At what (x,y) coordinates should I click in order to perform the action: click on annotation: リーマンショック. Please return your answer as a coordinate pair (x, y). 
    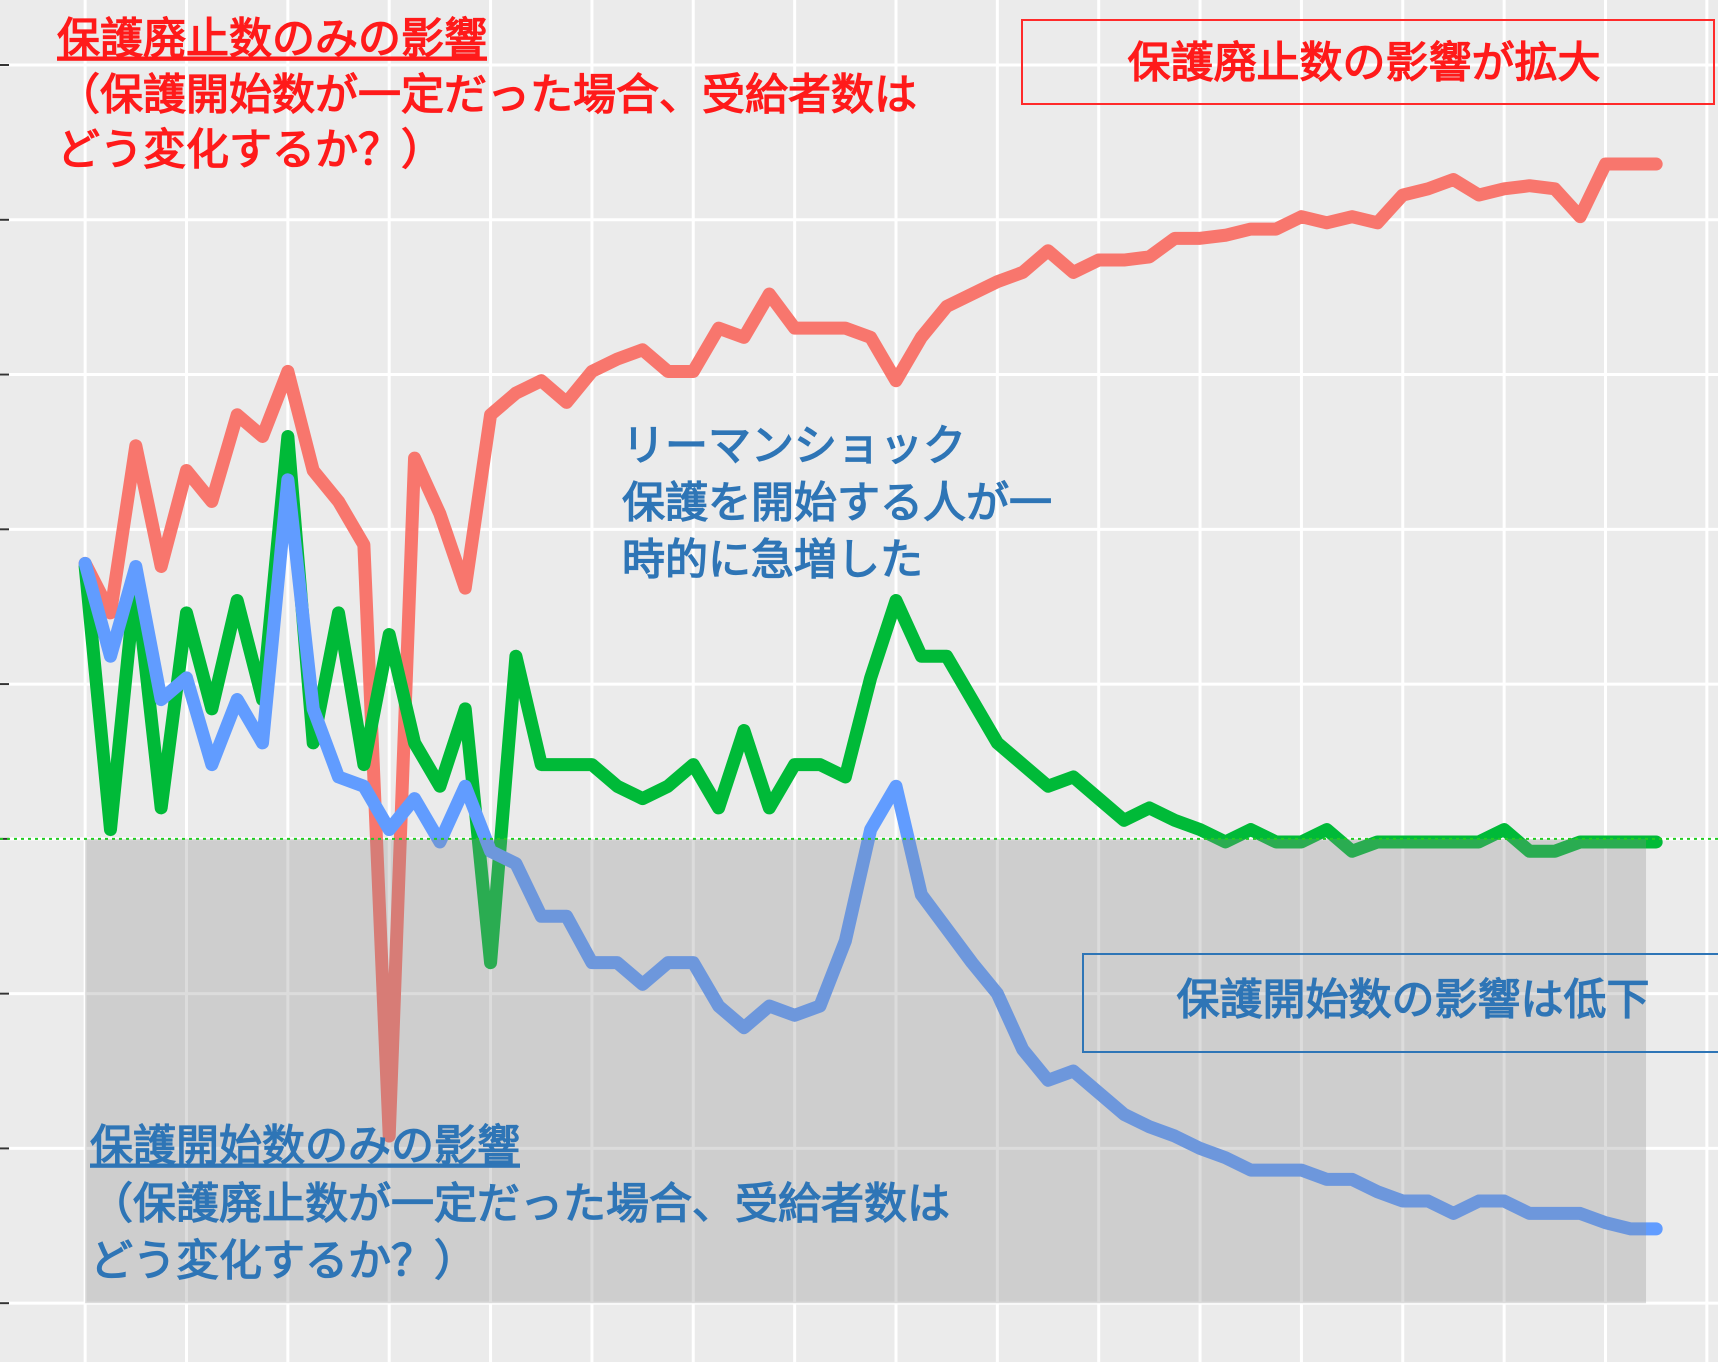
    Looking at the image, I should click on (794, 447).